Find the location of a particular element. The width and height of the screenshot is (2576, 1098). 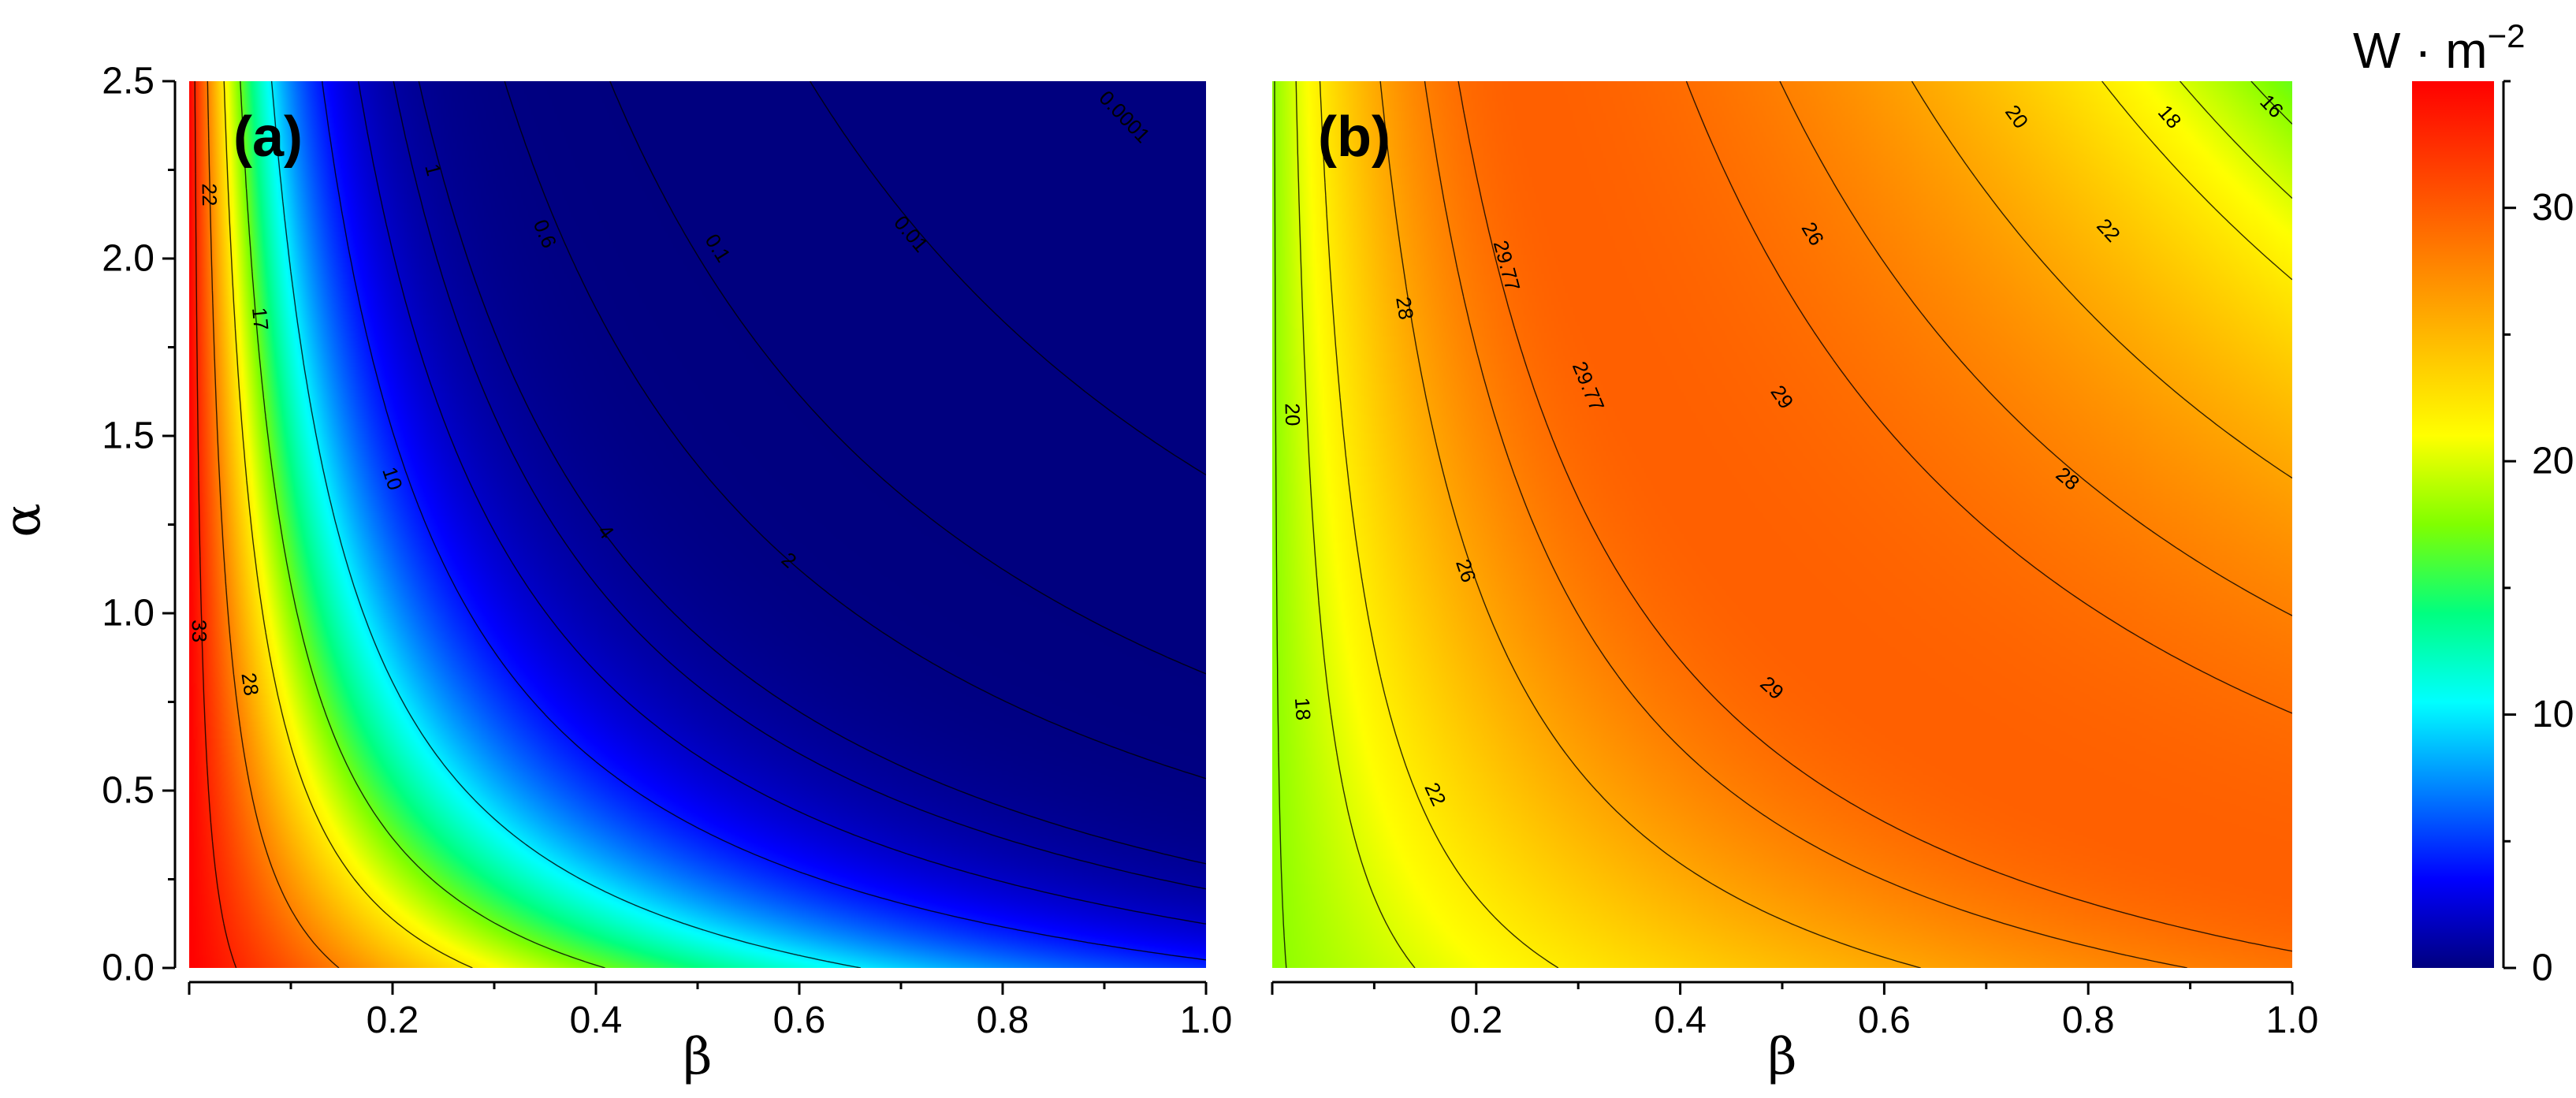

contour-label-b-9: 28 is located at coordinates (1404, 308).